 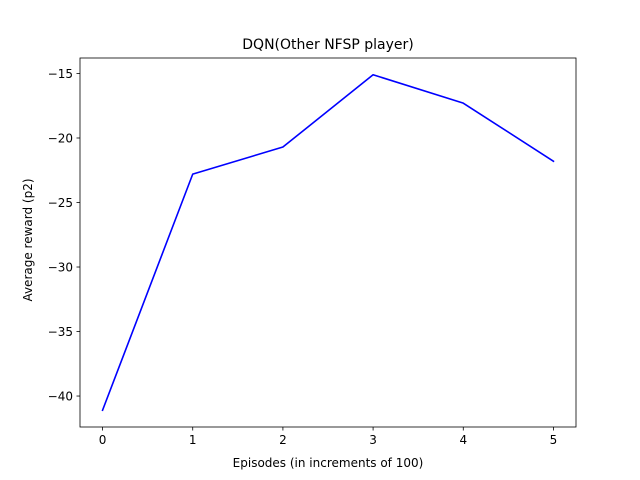 I want to click on x-axis-label: Episodes (in increments of 100), so click(x=328, y=463).